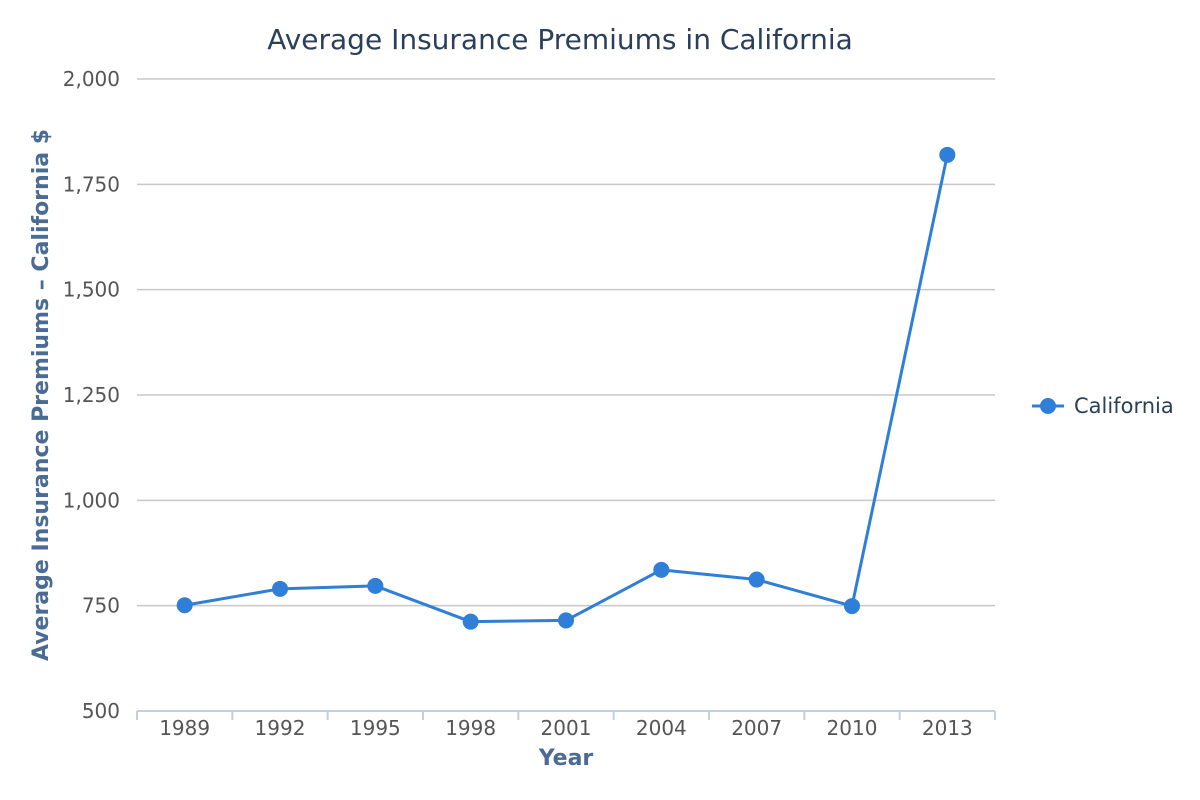 The width and height of the screenshot is (1200, 800). What do you see at coordinates (184, 728) in the screenshot?
I see `x-tick-label: 1989` at bounding box center [184, 728].